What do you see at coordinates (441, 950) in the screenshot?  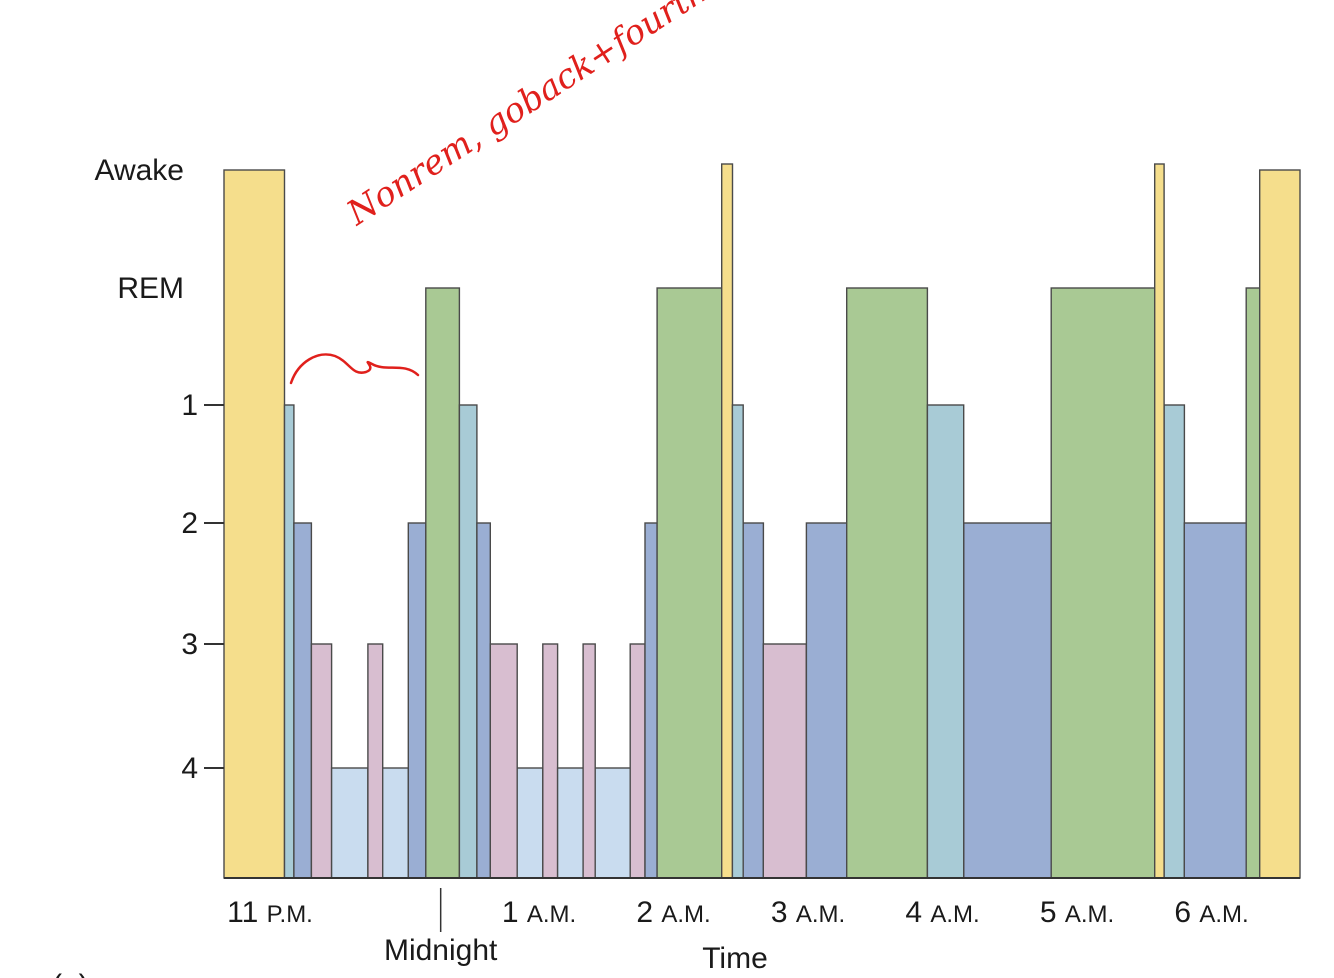 I see `midnight-label: Midnight` at bounding box center [441, 950].